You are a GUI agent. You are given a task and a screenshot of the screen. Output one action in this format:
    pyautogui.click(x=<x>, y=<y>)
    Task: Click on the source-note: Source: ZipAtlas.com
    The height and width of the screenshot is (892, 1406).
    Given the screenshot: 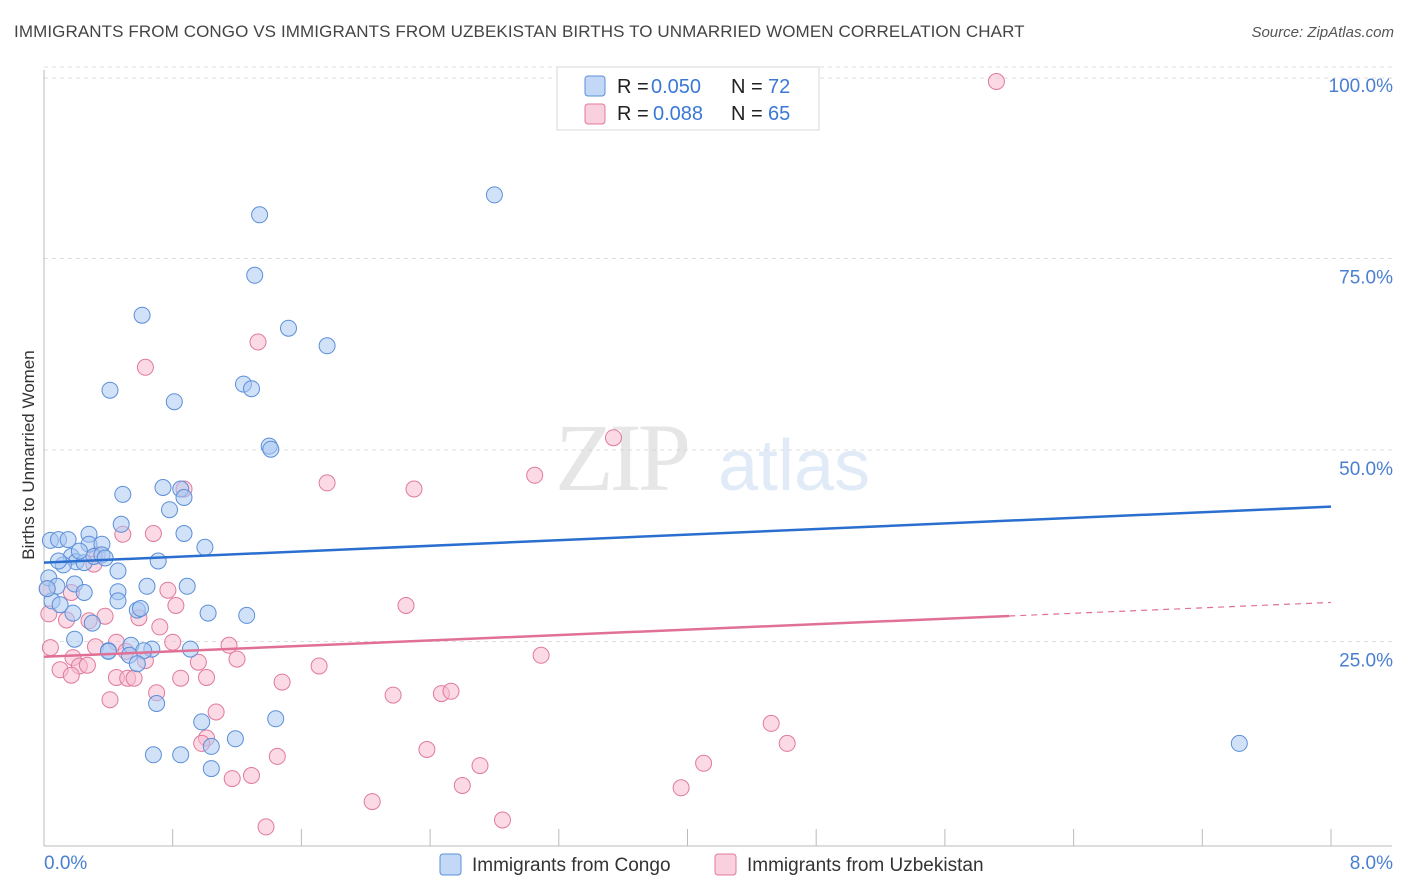 What is the action you would take?
    pyautogui.click(x=1322, y=32)
    